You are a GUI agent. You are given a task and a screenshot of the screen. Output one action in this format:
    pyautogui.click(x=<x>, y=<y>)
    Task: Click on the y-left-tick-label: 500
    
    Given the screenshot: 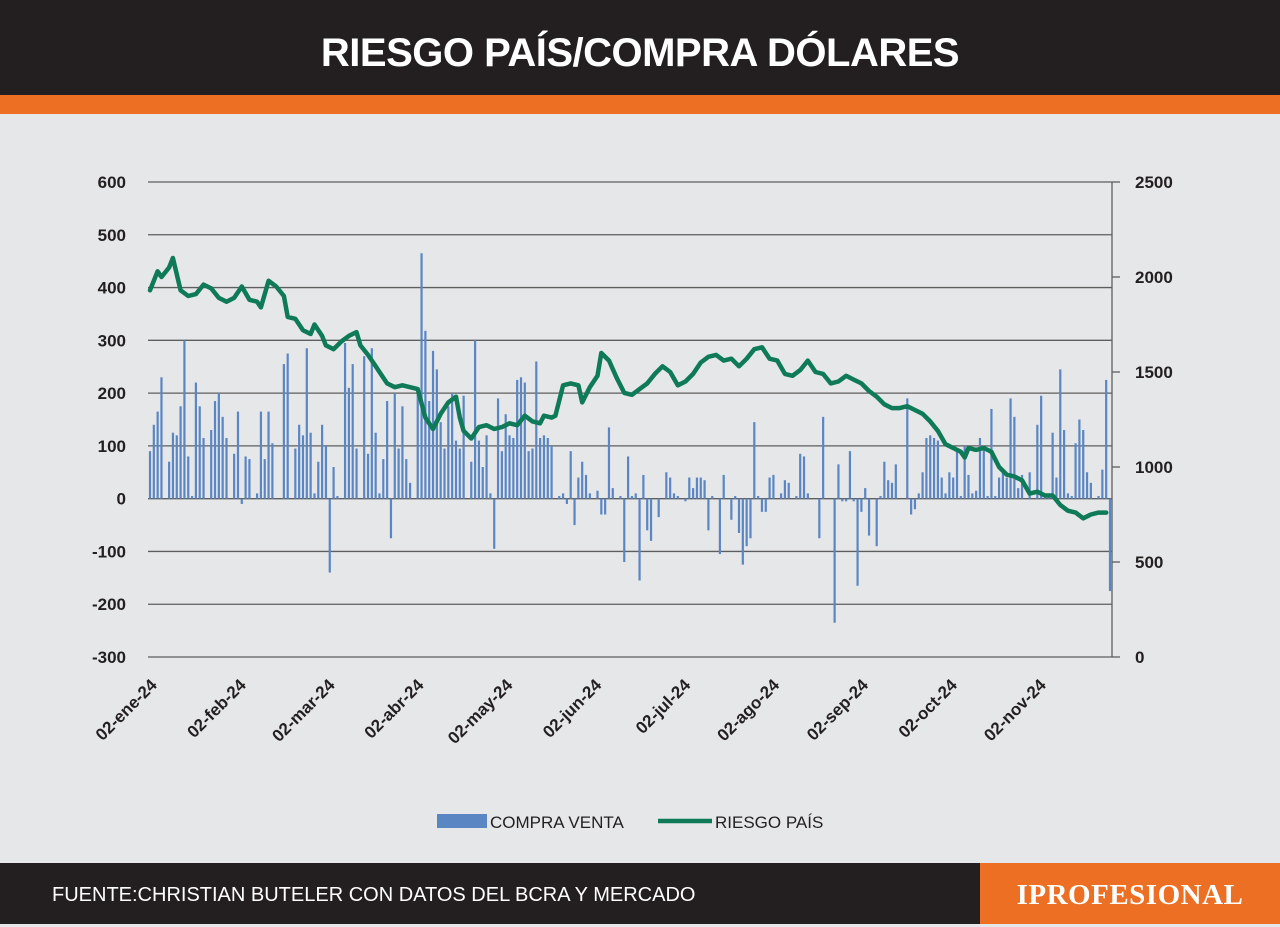 What is the action you would take?
    pyautogui.click(x=112, y=235)
    